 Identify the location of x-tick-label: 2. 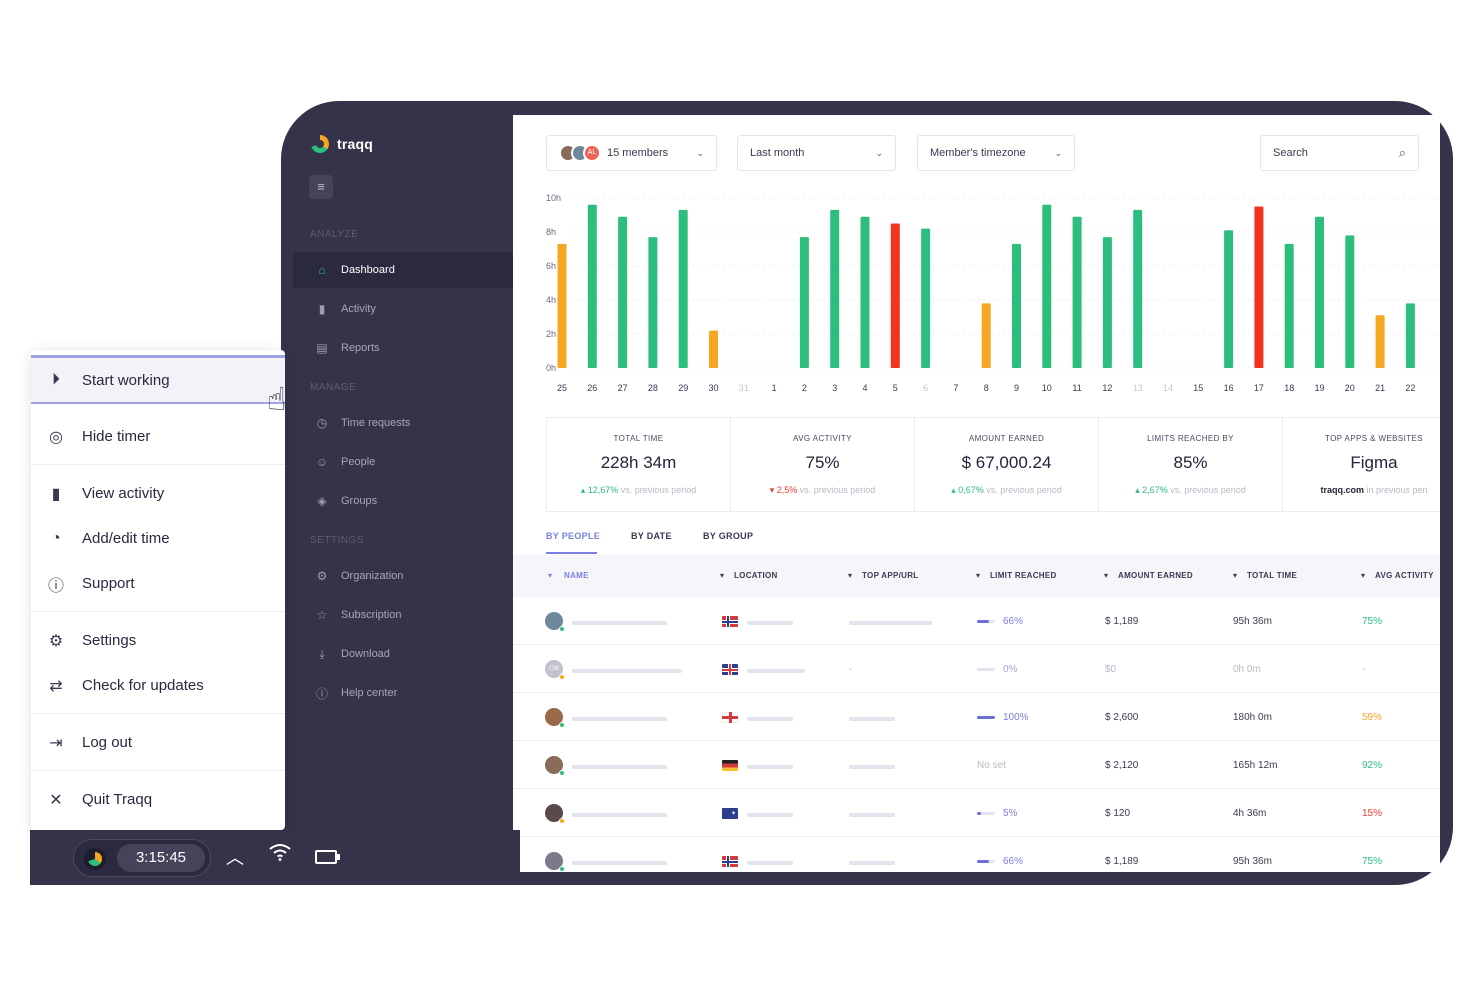
(804, 388).